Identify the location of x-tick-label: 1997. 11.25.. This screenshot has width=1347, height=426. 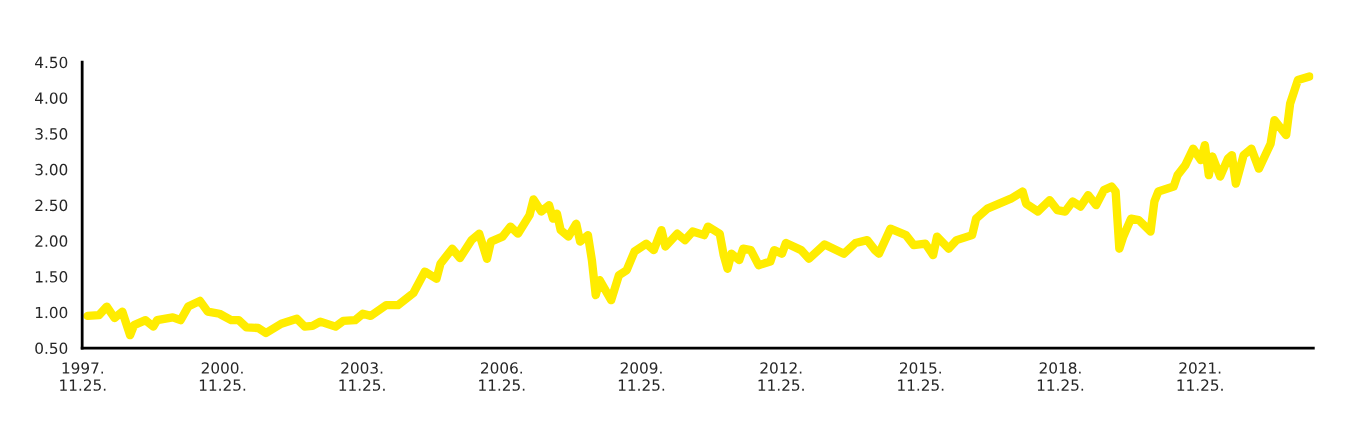
(83, 376).